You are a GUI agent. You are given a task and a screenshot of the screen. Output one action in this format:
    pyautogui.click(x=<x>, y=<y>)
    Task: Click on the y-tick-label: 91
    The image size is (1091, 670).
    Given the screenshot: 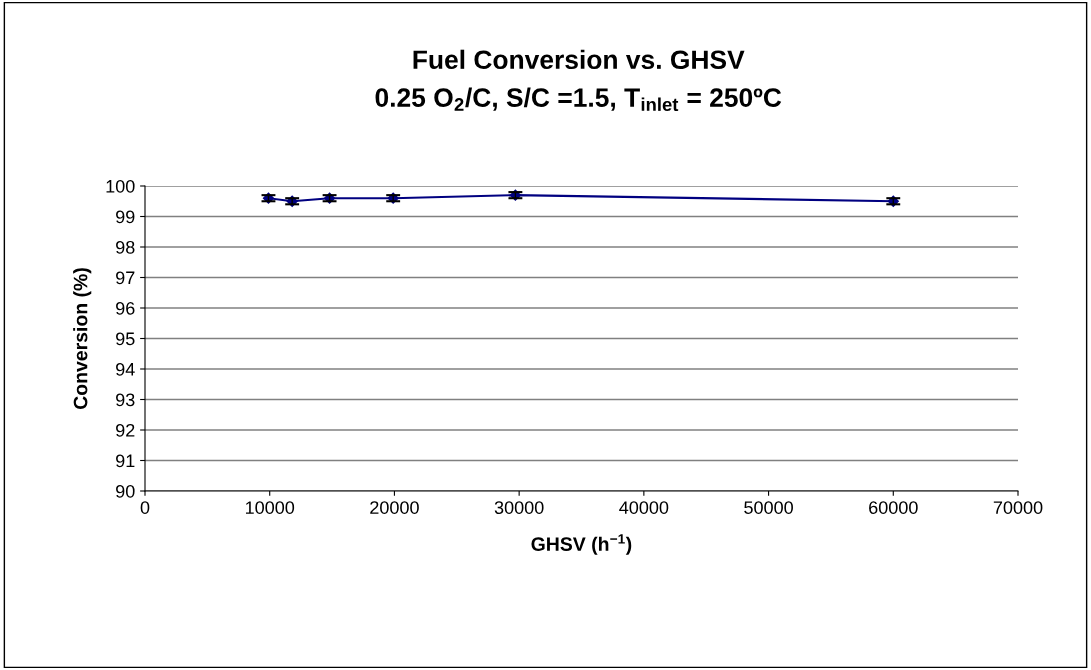 What is the action you would take?
    pyautogui.click(x=125, y=461)
    